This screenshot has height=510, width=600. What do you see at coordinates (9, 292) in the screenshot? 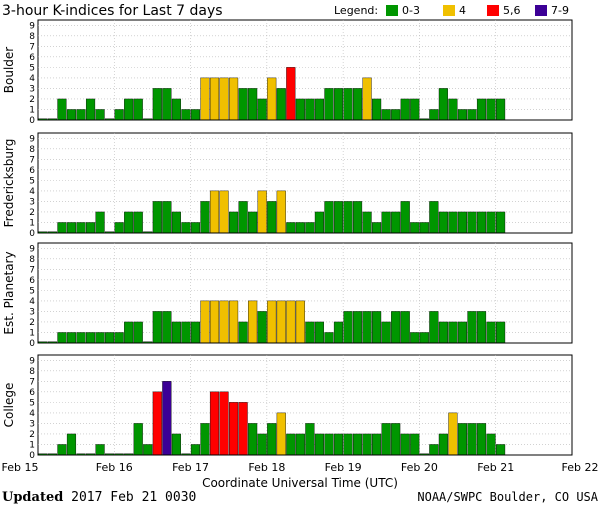
I see `series-label: Est. Planetary` at bounding box center [9, 292].